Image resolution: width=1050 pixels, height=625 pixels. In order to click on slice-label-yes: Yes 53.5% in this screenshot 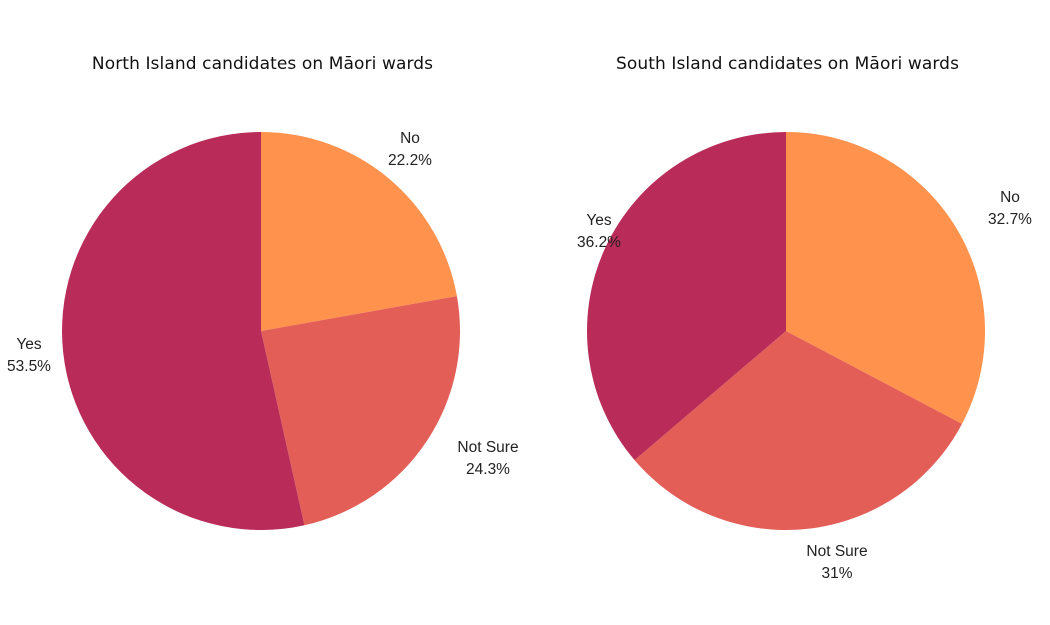, I will do `click(29, 356)`.